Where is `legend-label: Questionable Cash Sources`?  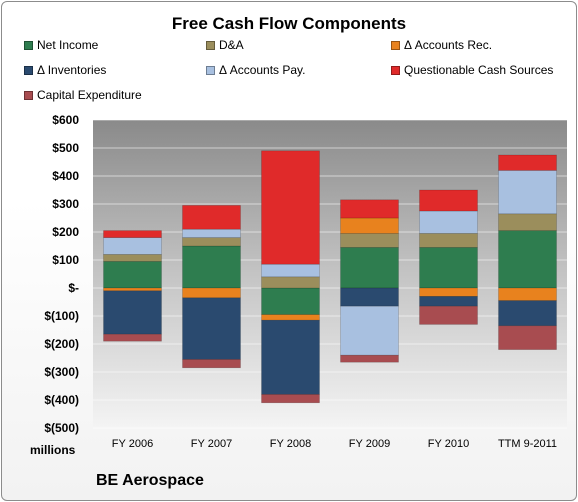
legend-label: Questionable Cash Sources is located at coordinates (479, 70).